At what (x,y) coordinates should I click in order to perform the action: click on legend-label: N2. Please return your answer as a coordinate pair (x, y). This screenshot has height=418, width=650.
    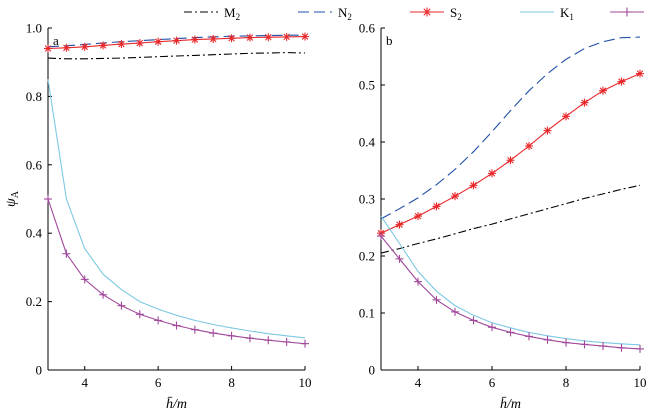
    Looking at the image, I should click on (345, 13).